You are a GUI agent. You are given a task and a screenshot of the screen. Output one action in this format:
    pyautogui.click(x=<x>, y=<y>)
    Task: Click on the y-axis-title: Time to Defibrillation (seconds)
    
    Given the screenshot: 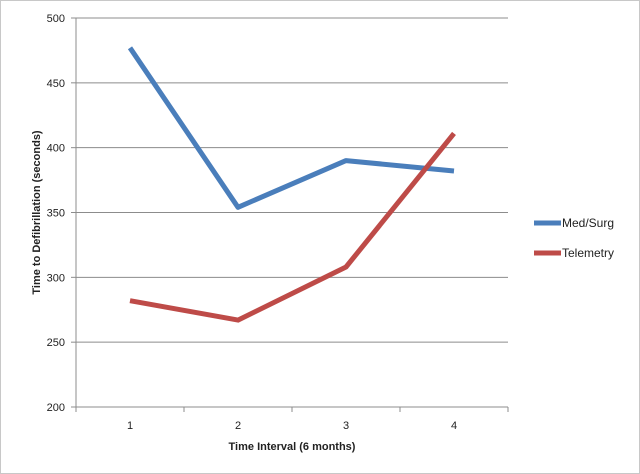 What is the action you would take?
    pyautogui.click(x=37, y=212)
    